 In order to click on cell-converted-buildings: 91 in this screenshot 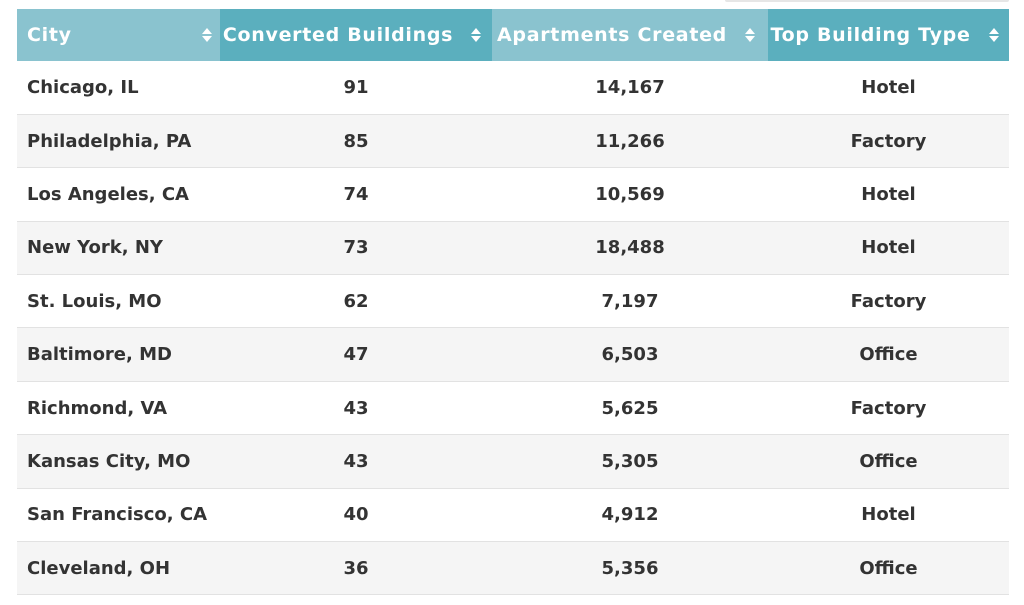, I will do `click(356, 88)`.